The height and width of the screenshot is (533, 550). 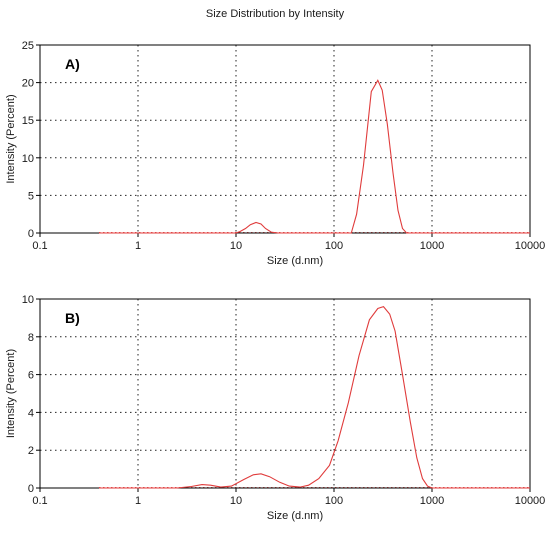 What do you see at coordinates (31, 451) in the screenshot?
I see `y-tick-label: 2` at bounding box center [31, 451].